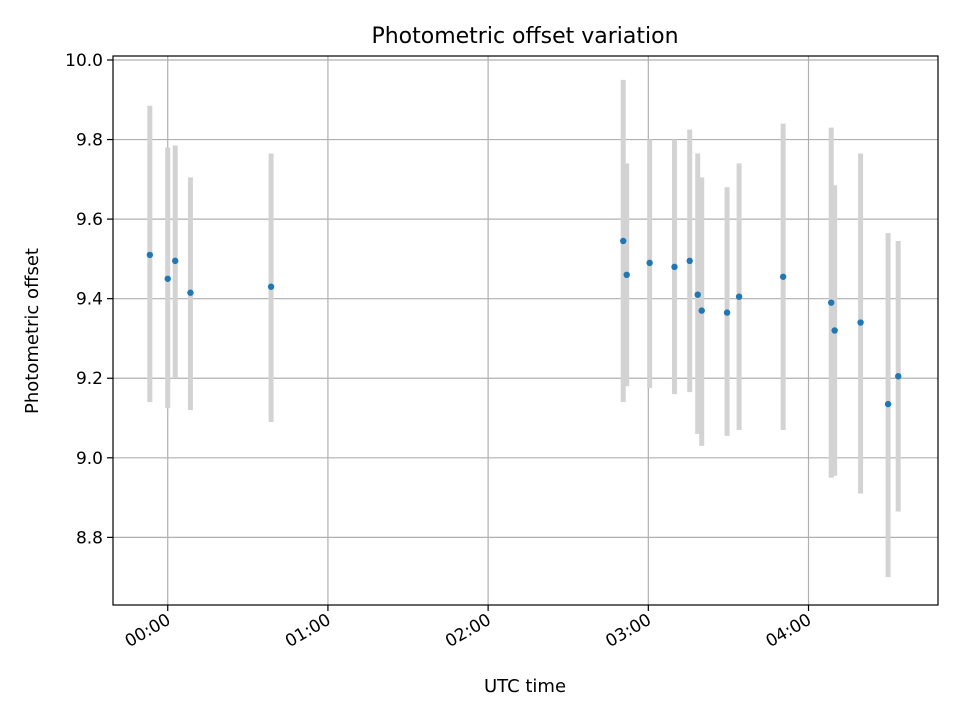 Image resolution: width=960 pixels, height=720 pixels. I want to click on y-tick-label: 9.0, so click(89, 459).